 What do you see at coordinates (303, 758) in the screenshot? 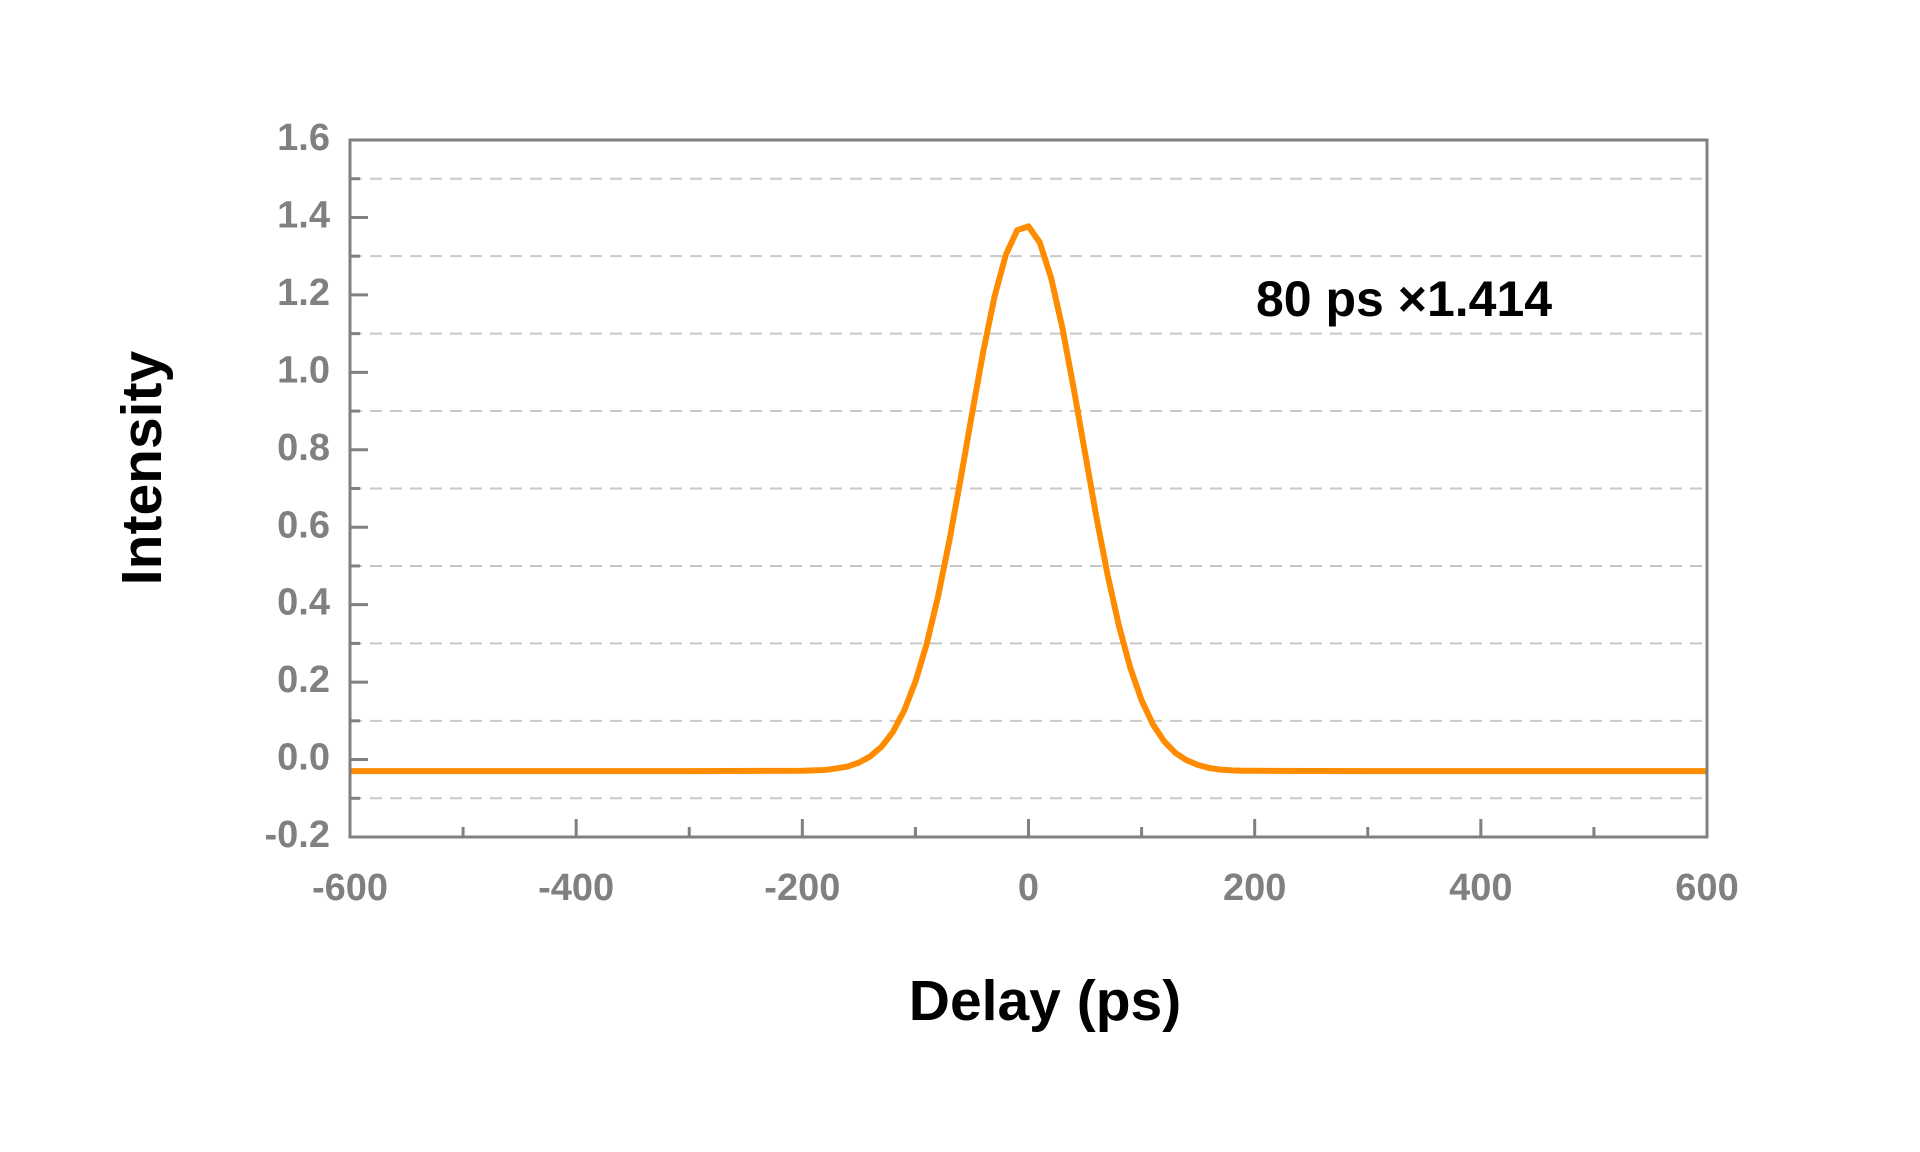
I see `y-tick-label: 0.0` at bounding box center [303, 758].